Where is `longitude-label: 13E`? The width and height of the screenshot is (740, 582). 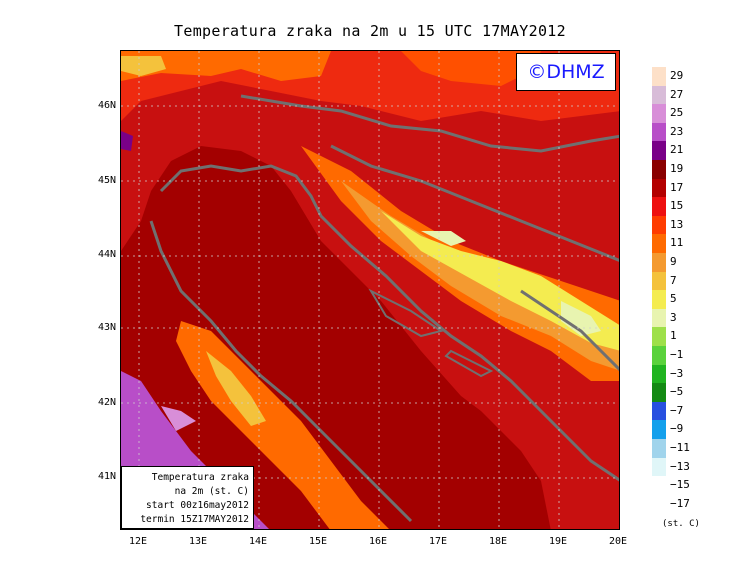
longitude-label: 13E is located at coordinates (198, 541).